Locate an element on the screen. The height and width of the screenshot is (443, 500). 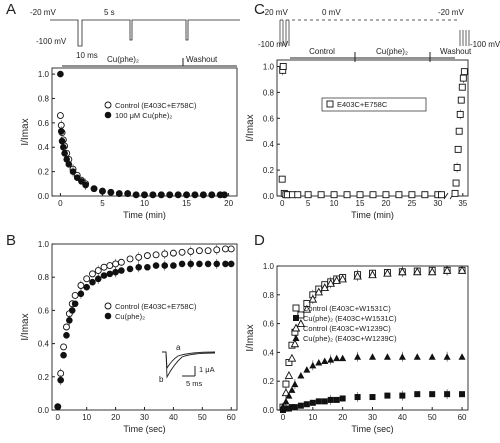
legend-box is located at coordinates (374, 104).